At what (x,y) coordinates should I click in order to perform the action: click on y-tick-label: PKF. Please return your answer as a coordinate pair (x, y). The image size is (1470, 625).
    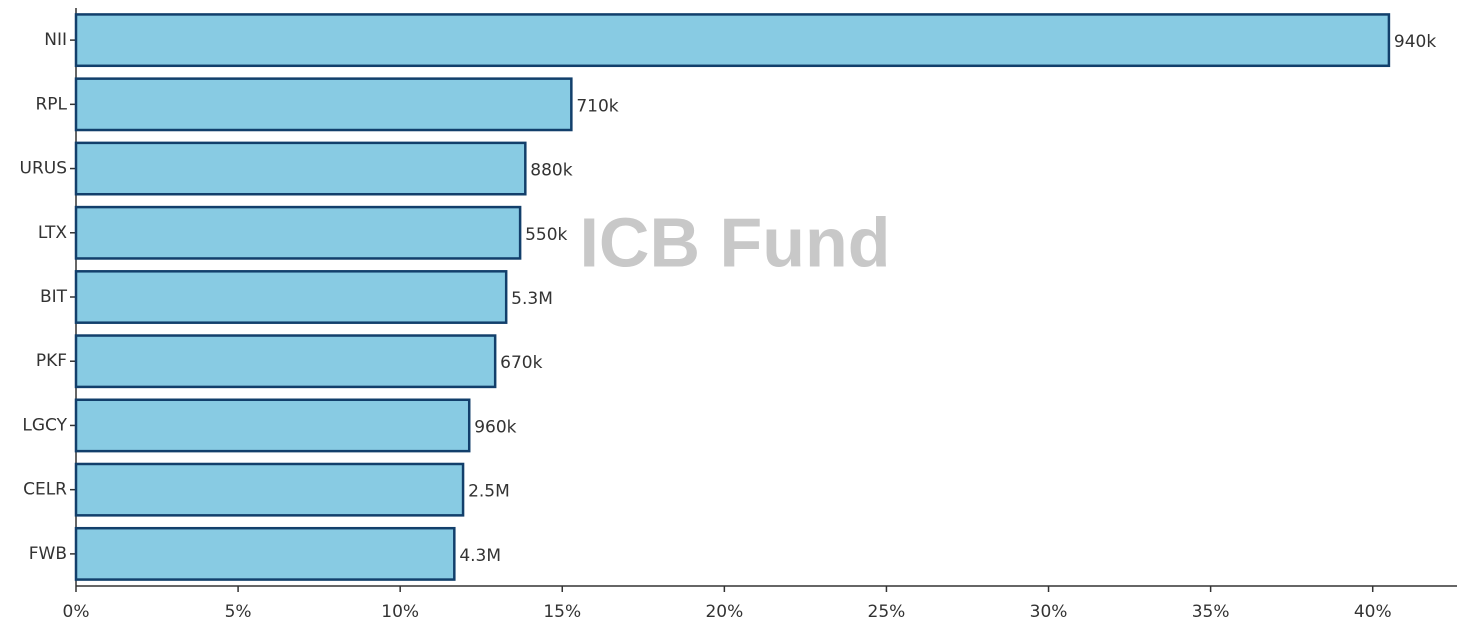
    Looking at the image, I should click on (51, 361).